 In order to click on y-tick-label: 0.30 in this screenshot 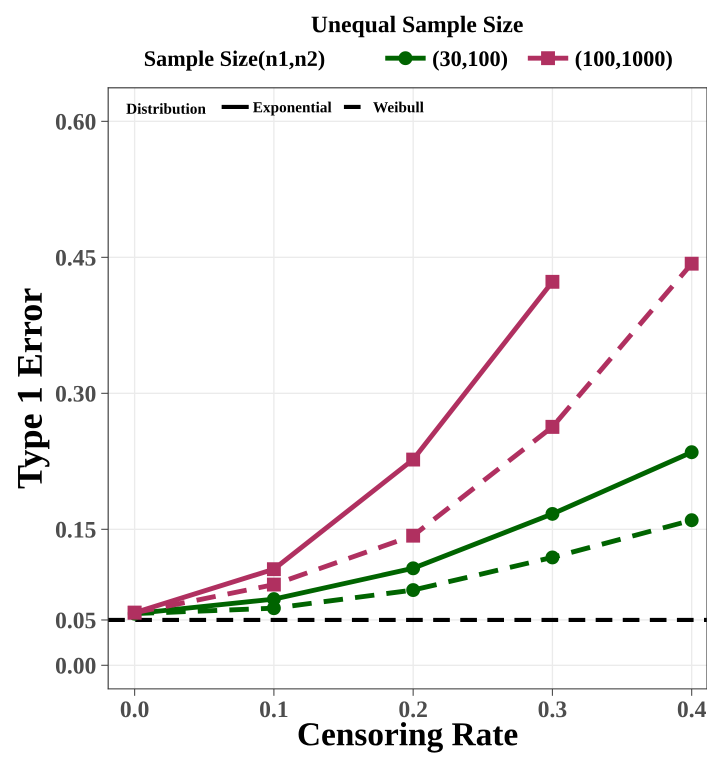, I will do `click(76, 394)`.